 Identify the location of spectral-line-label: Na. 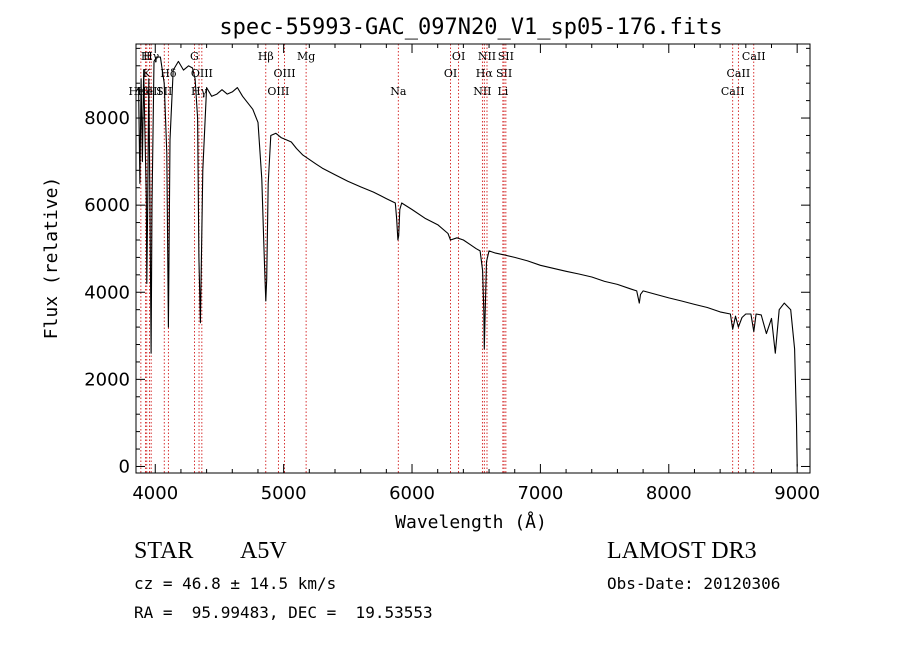
(398, 91).